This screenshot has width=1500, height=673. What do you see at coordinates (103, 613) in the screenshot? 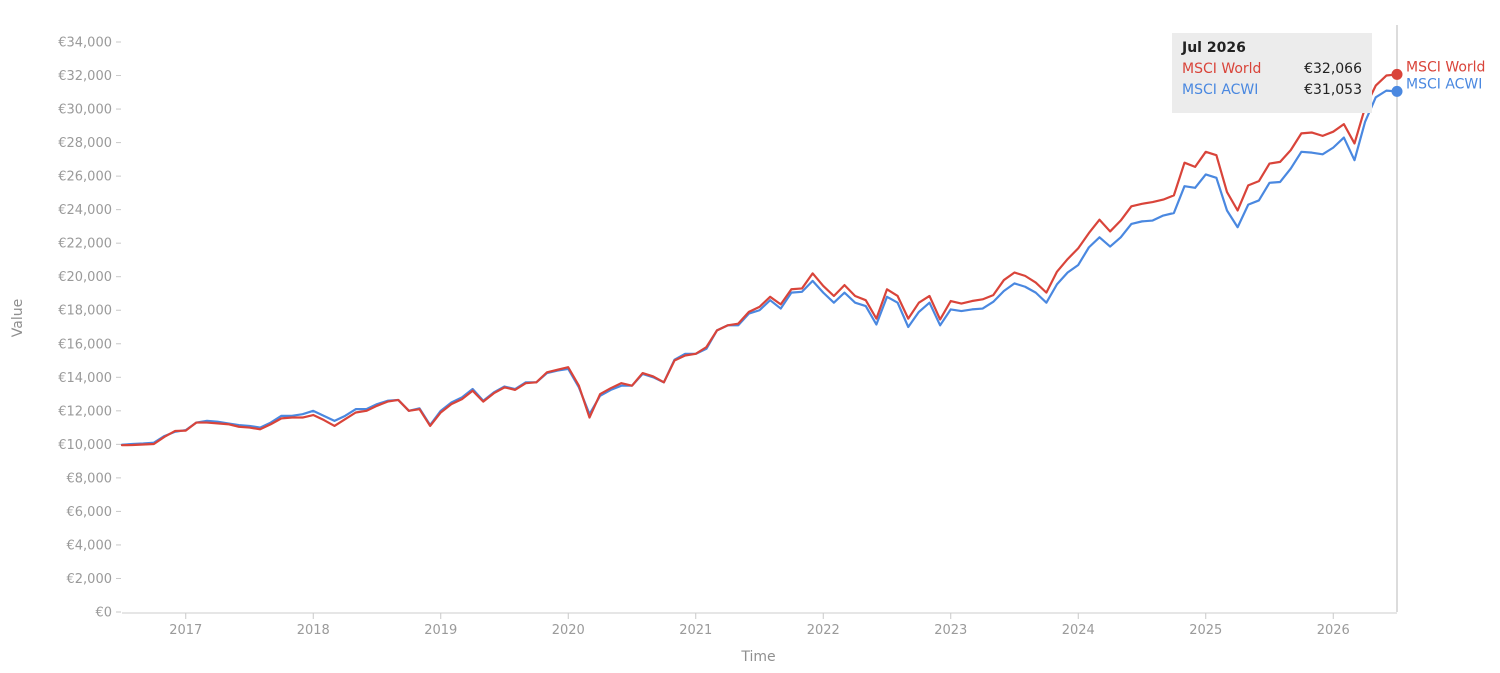
I see `y-tick-label: €0` at bounding box center [103, 613].